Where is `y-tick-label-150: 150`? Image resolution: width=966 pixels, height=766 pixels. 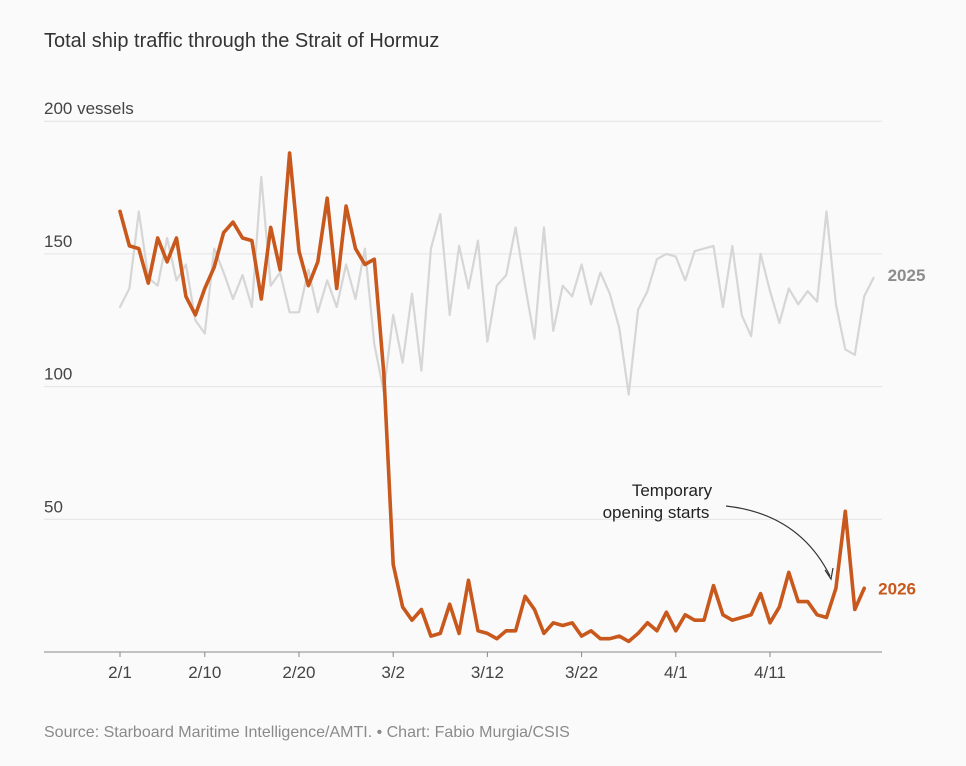 y-tick-label-150: 150 is located at coordinates (58, 241).